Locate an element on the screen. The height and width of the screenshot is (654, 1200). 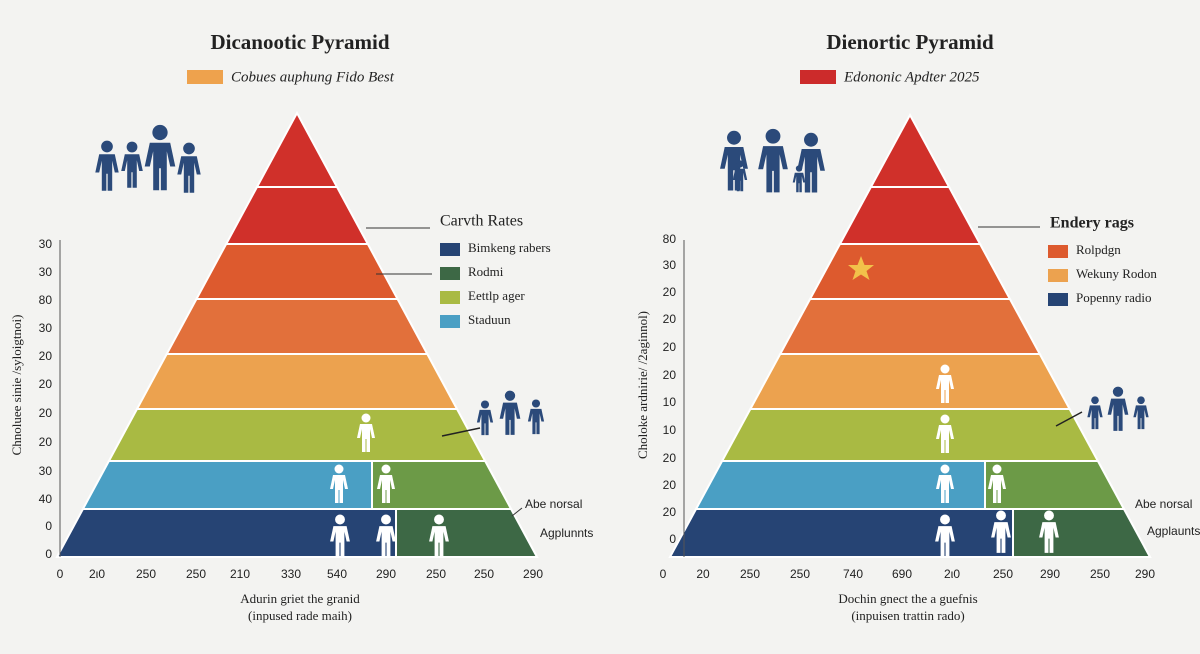
x-label: Dochin gnect the a guefnis is located at coordinates (907, 598).